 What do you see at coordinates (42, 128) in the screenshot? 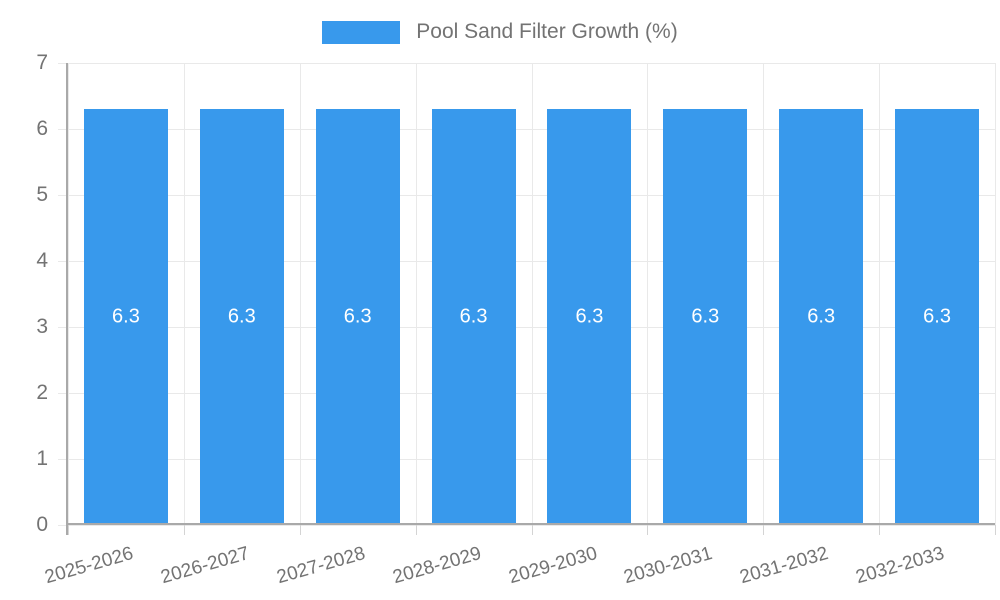
I see `y-axis-tick-label: 6` at bounding box center [42, 128].